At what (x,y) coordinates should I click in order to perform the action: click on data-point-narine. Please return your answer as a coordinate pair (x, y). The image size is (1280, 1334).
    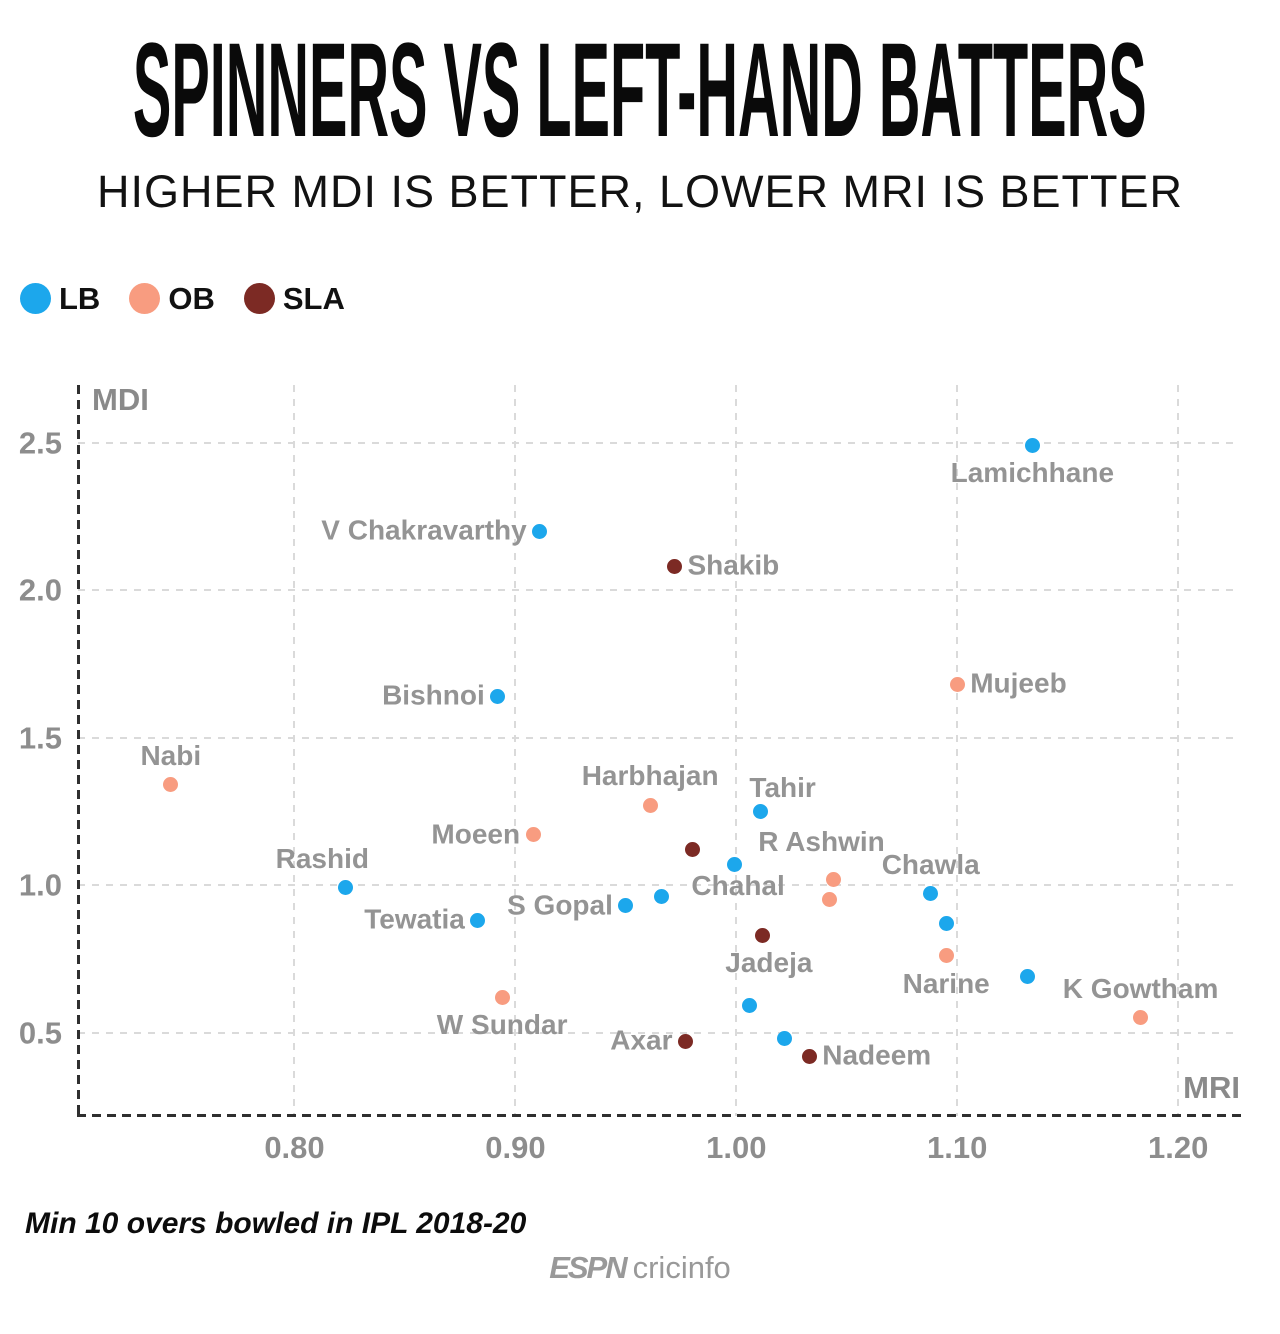
    Looking at the image, I should click on (946, 956).